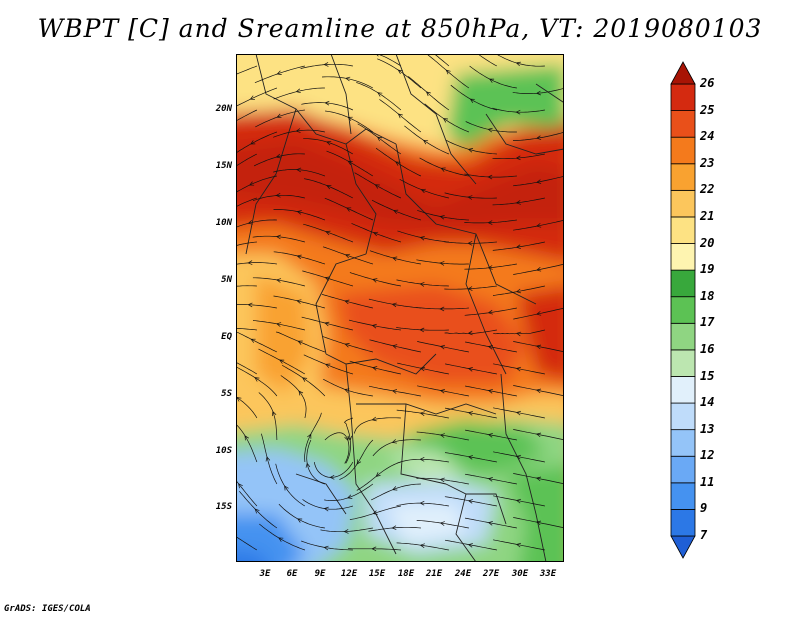 The image size is (800, 618). Describe the element at coordinates (406, 574) in the screenshot. I see `lon-label-18e: 18E` at that location.